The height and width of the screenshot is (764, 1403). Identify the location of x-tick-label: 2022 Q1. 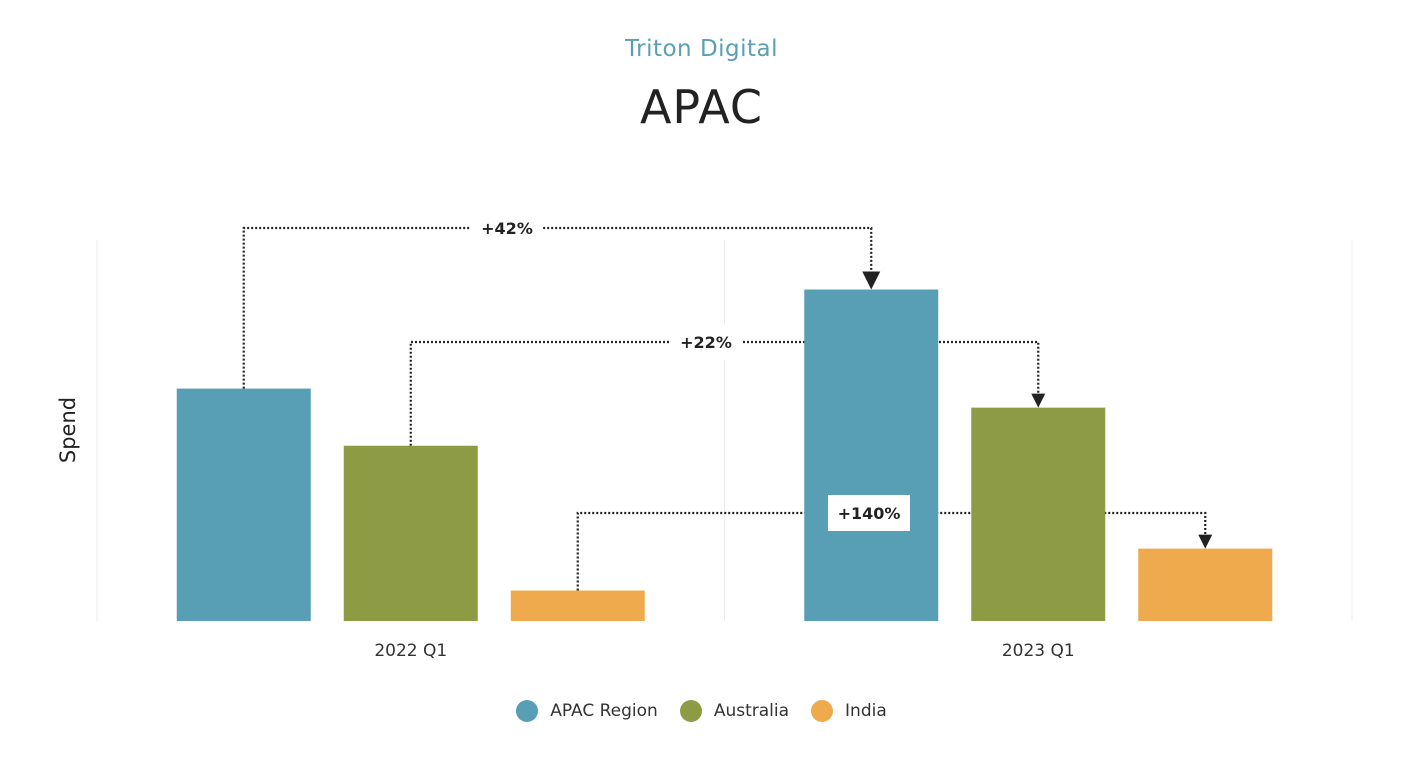
(410, 651).